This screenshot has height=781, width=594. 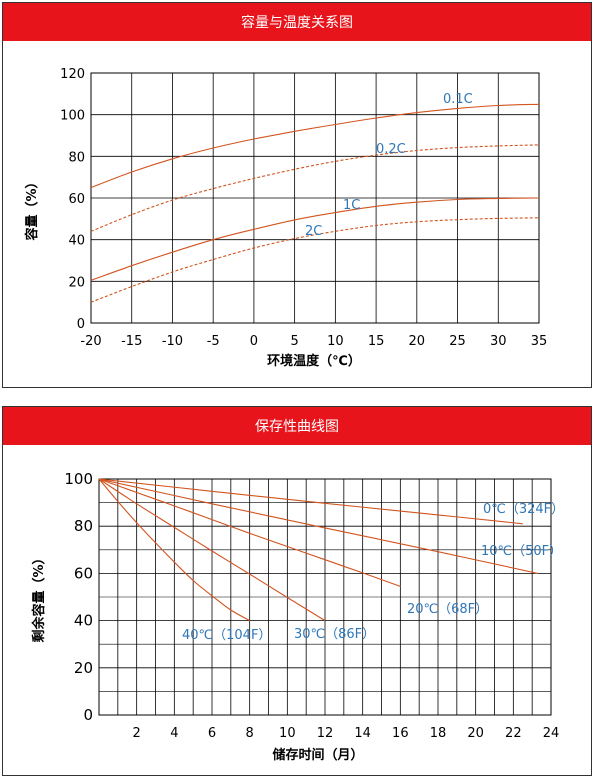 I want to click on x-tick-label: 0, so click(x=254, y=341).